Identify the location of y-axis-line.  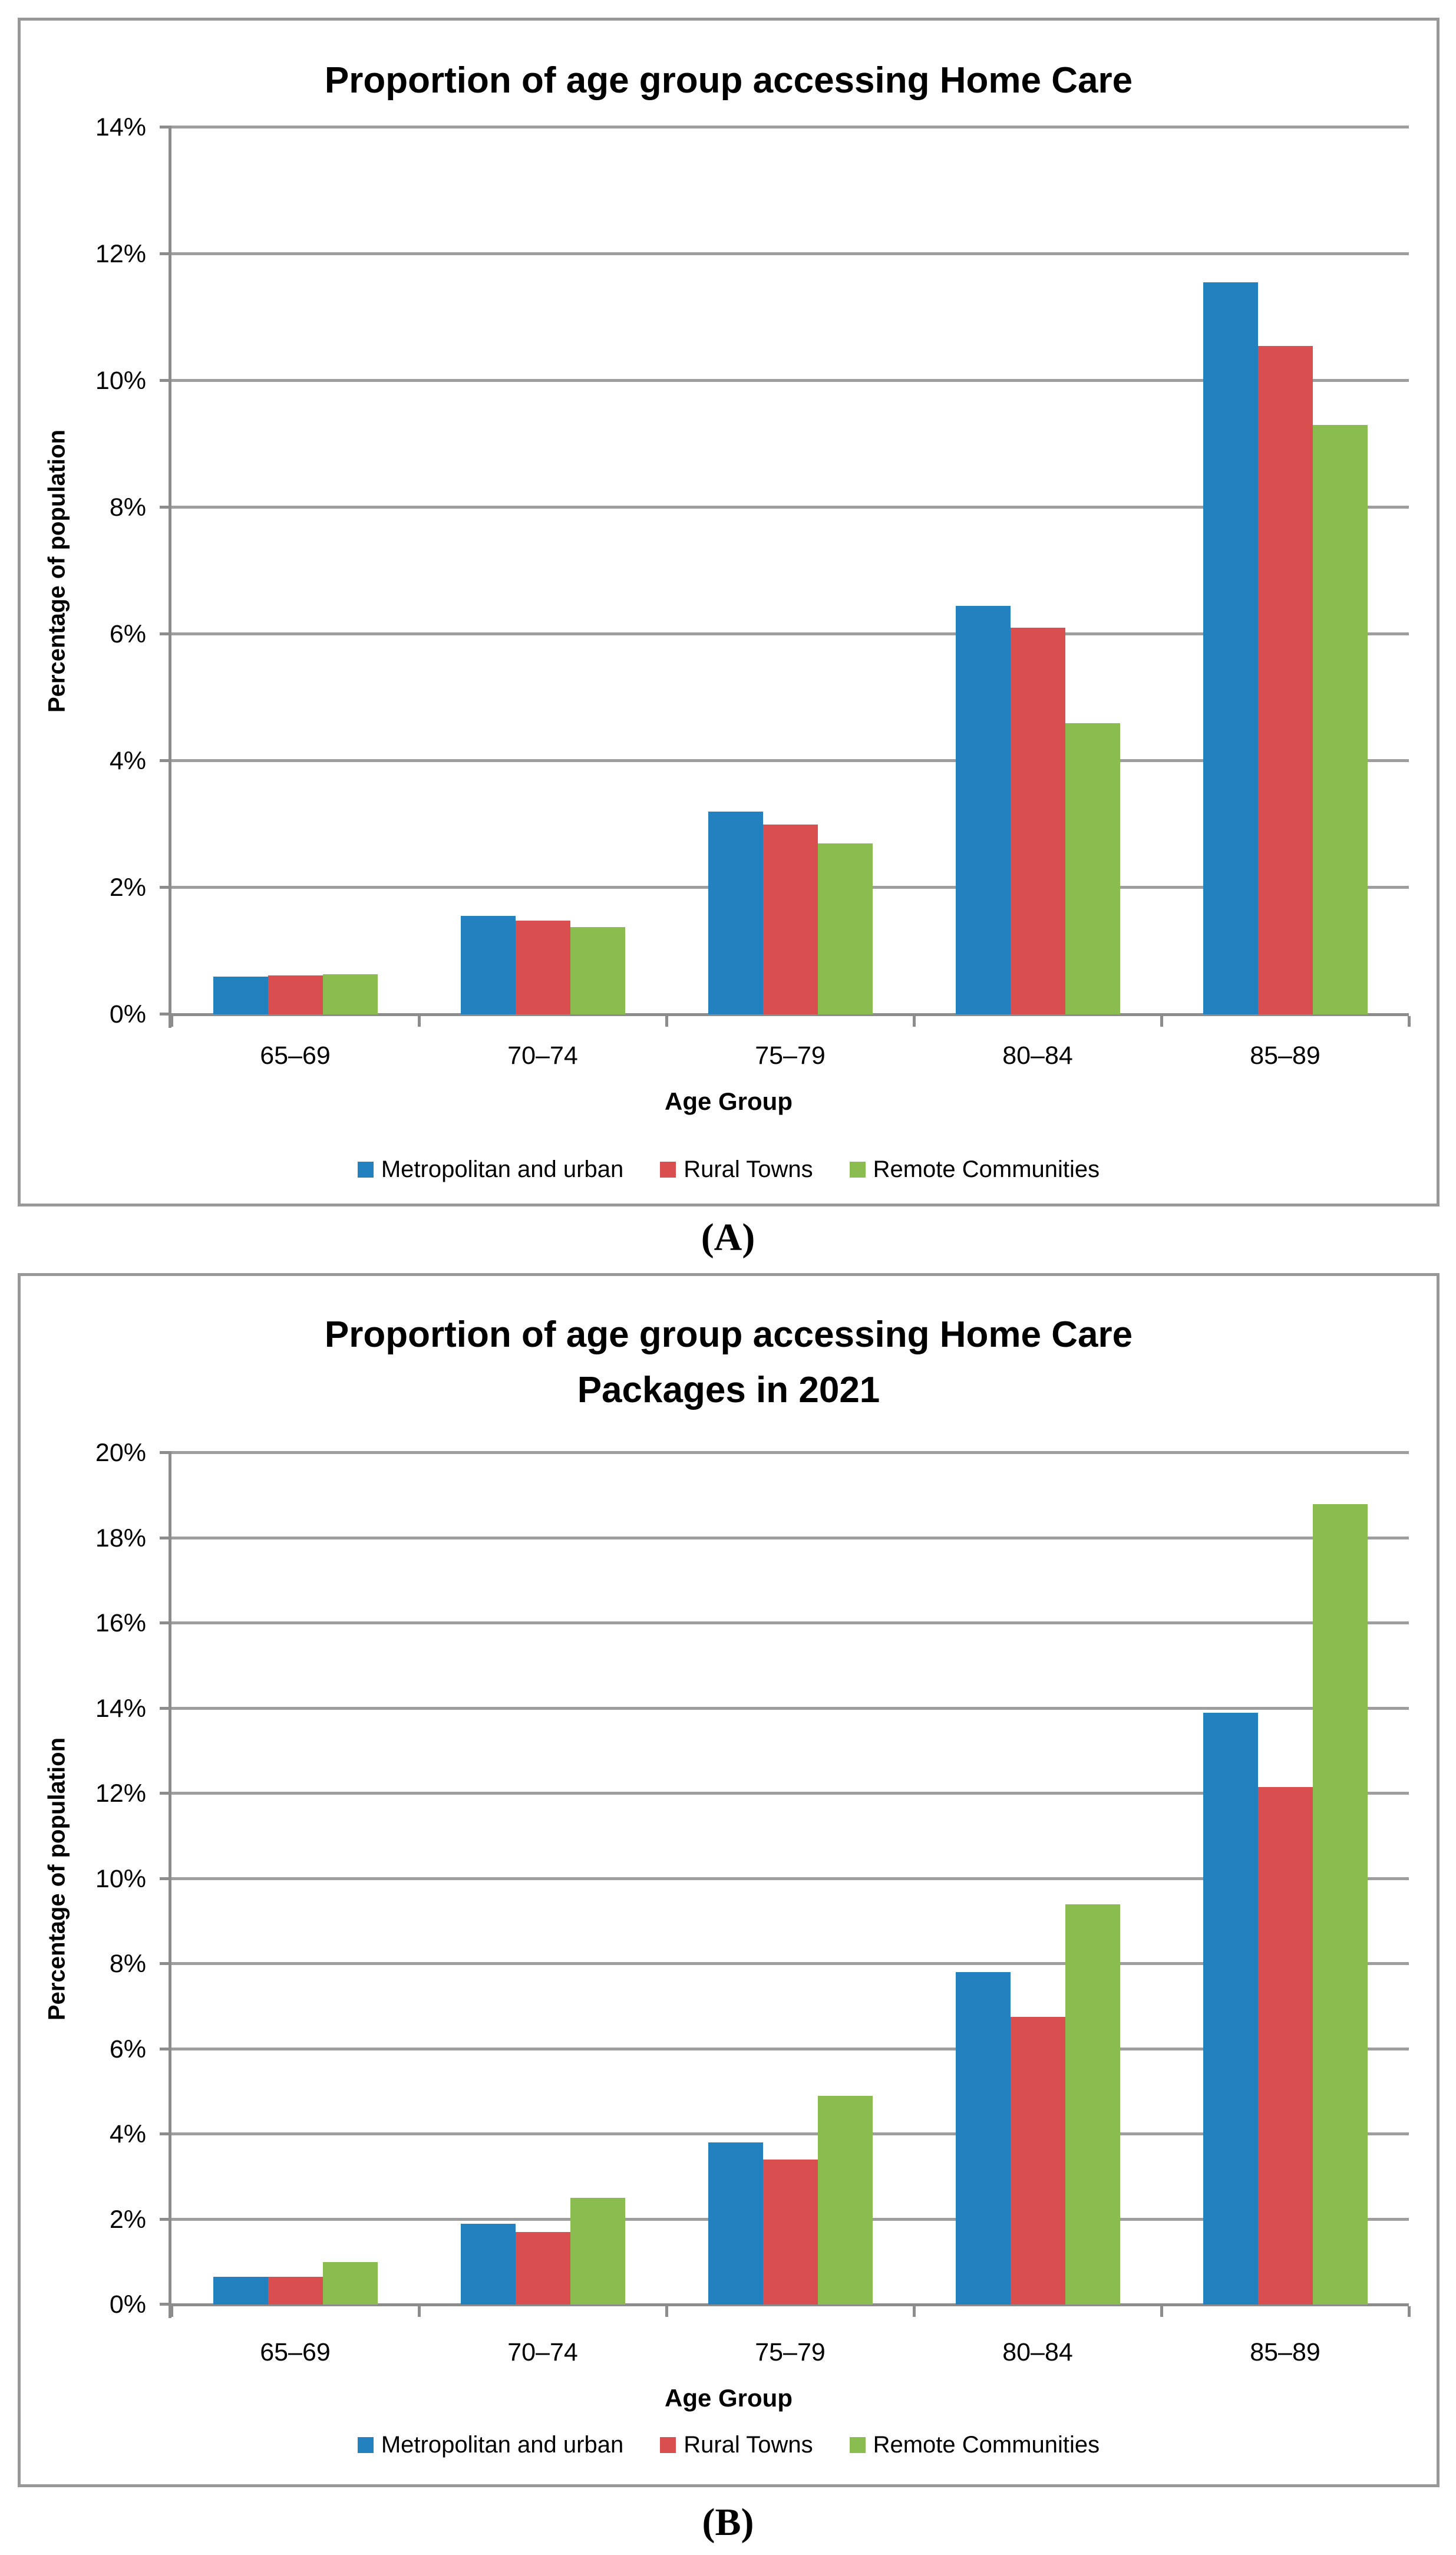
(170, 1885).